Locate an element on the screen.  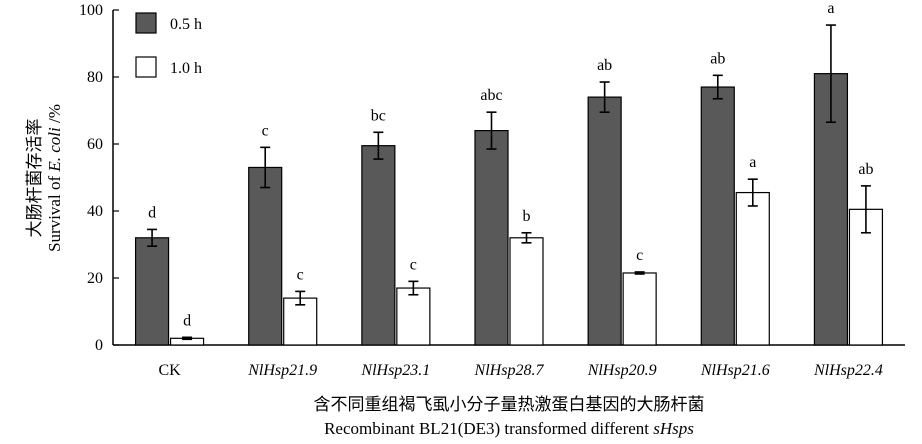
y-tick-label: 80 is located at coordinates (95, 77).